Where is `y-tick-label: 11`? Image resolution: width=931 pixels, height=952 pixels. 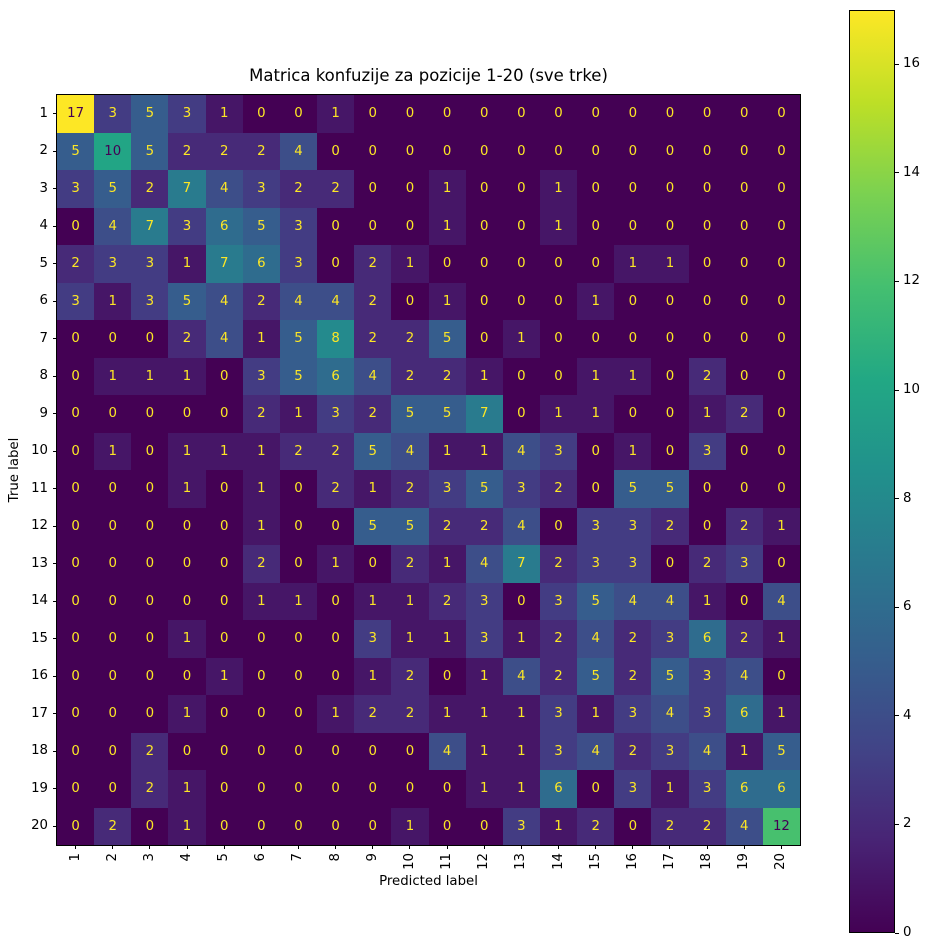 y-tick-label: 11 is located at coordinates (39, 488).